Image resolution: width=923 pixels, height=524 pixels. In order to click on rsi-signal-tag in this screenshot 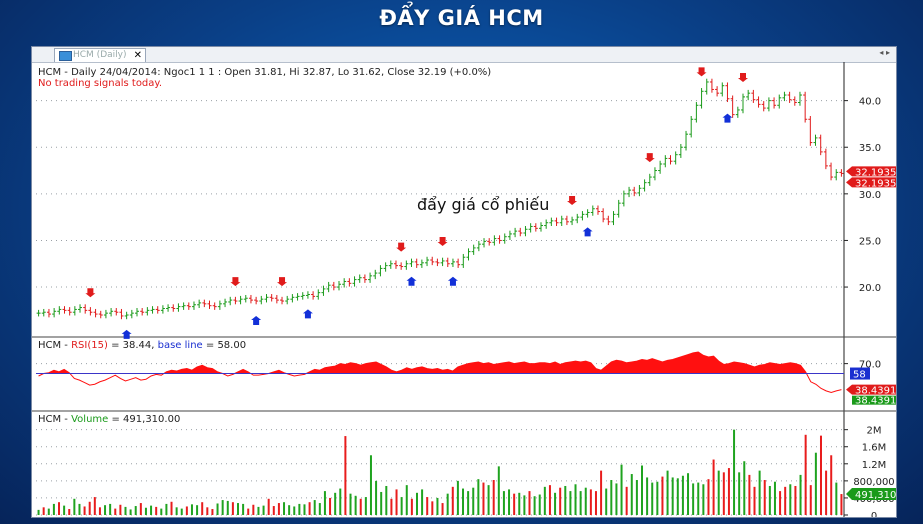, I will do `click(874, 400)`.